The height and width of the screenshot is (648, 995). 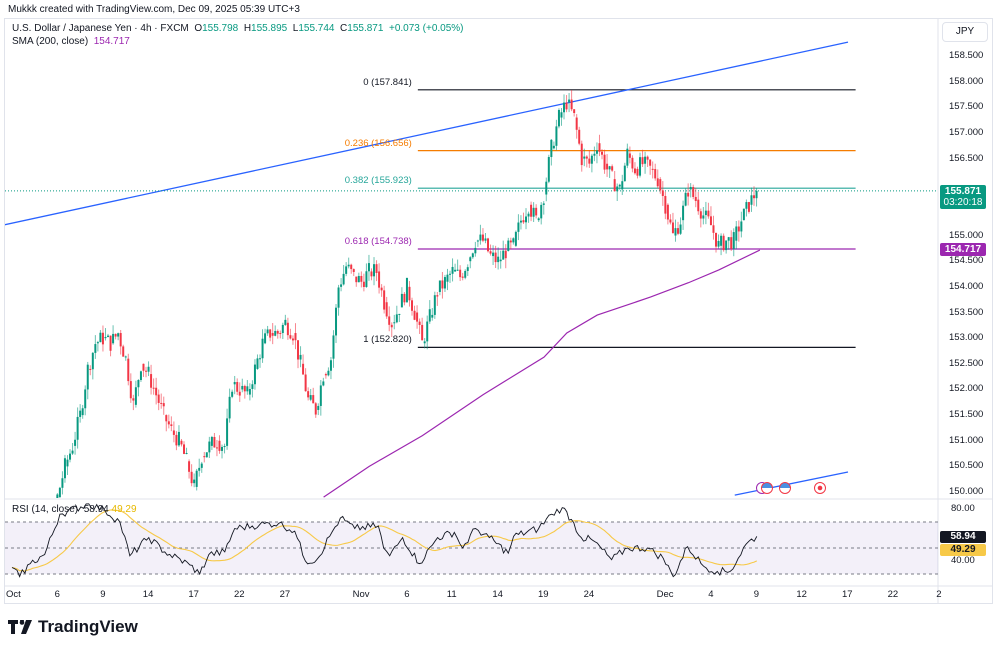 I want to click on fib-level-label: 1 (152.820), so click(x=387, y=340).